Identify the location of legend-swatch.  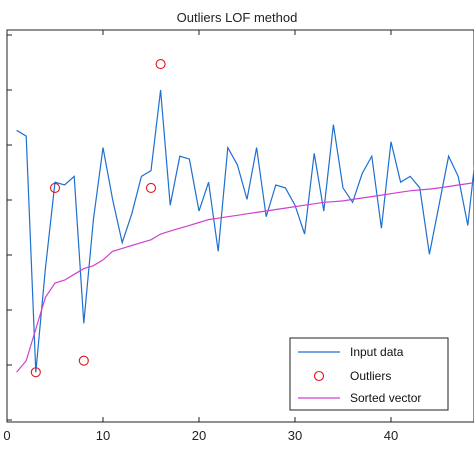
(319, 376).